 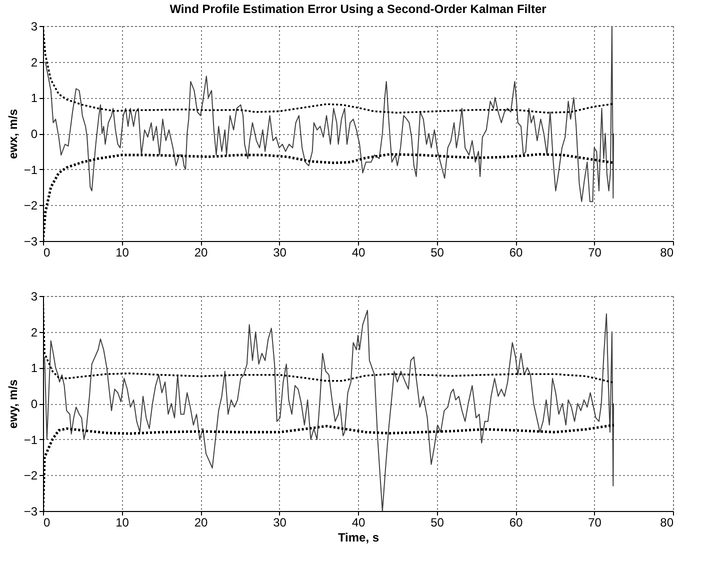 I want to click on y-axis-title: ewy, m/s, so click(x=13, y=404).